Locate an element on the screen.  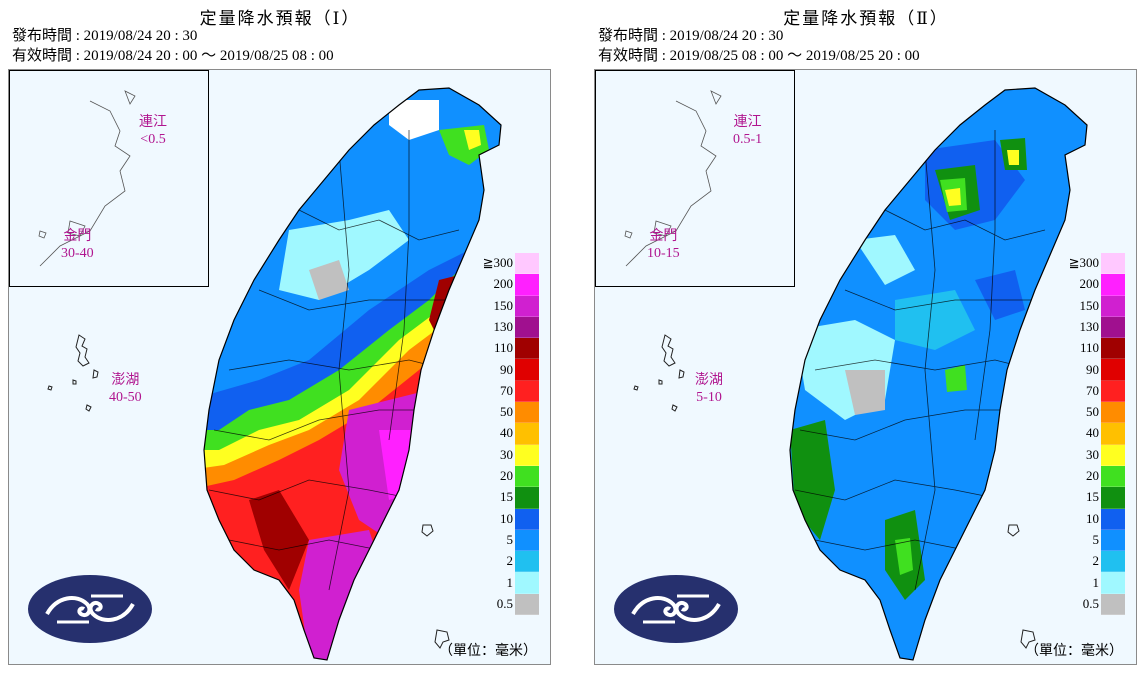
penghu-label: 澎湖 40-50 is located at coordinates (125, 389).